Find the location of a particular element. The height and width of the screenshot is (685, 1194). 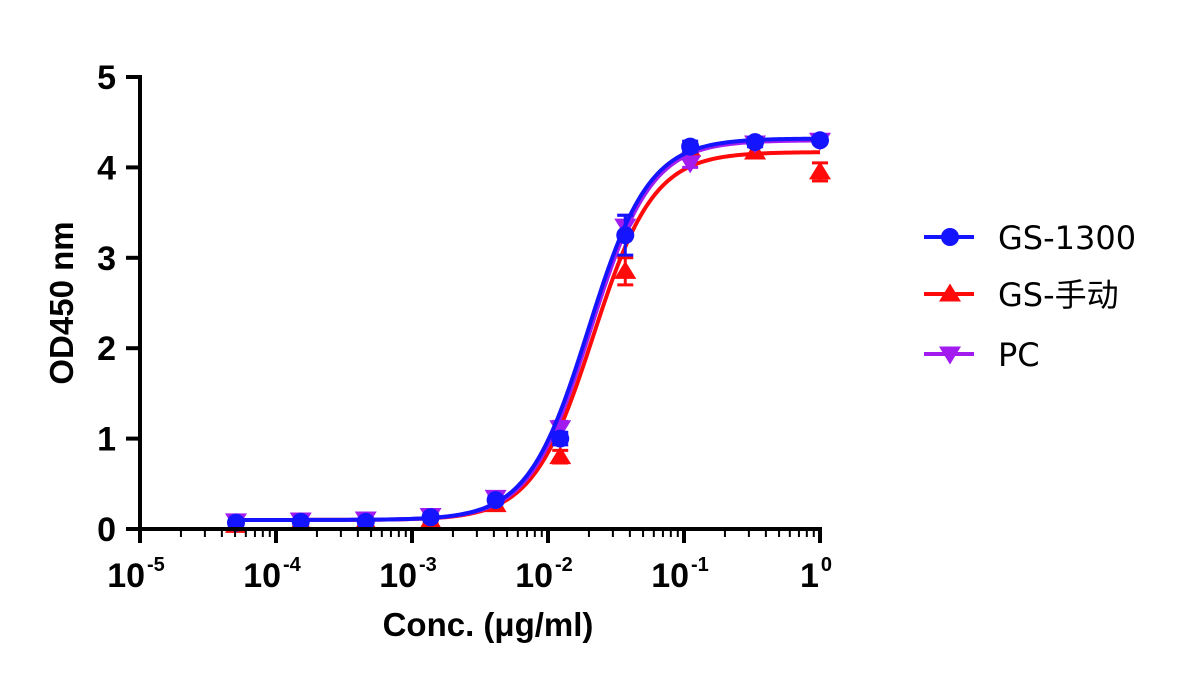

legend: GS-1300 GS-手动 PC is located at coordinates (1030, 296).